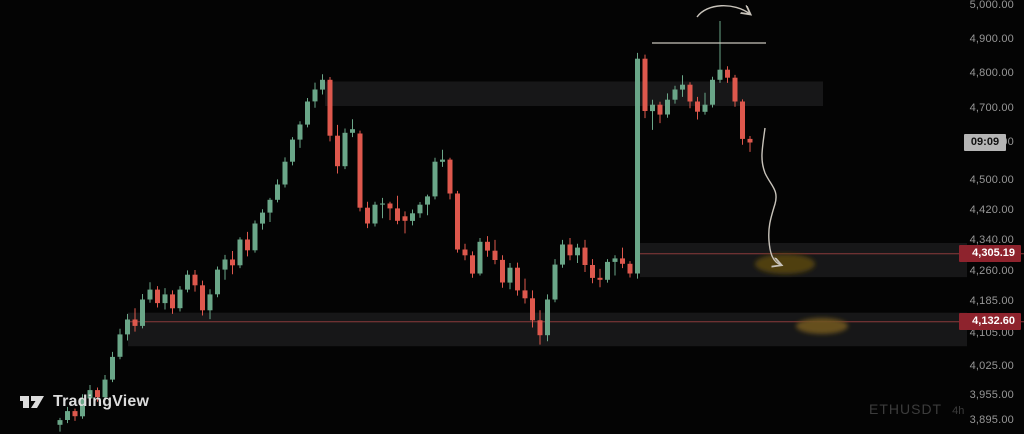  What do you see at coordinates (990, 322) in the screenshot?
I see `price-line-badge-4132: 4,132.60` at bounding box center [990, 322].